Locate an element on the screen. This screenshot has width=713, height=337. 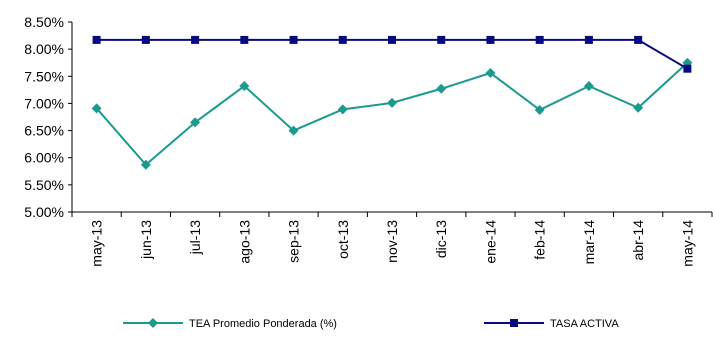
series-2-line is located at coordinates (392, 54).